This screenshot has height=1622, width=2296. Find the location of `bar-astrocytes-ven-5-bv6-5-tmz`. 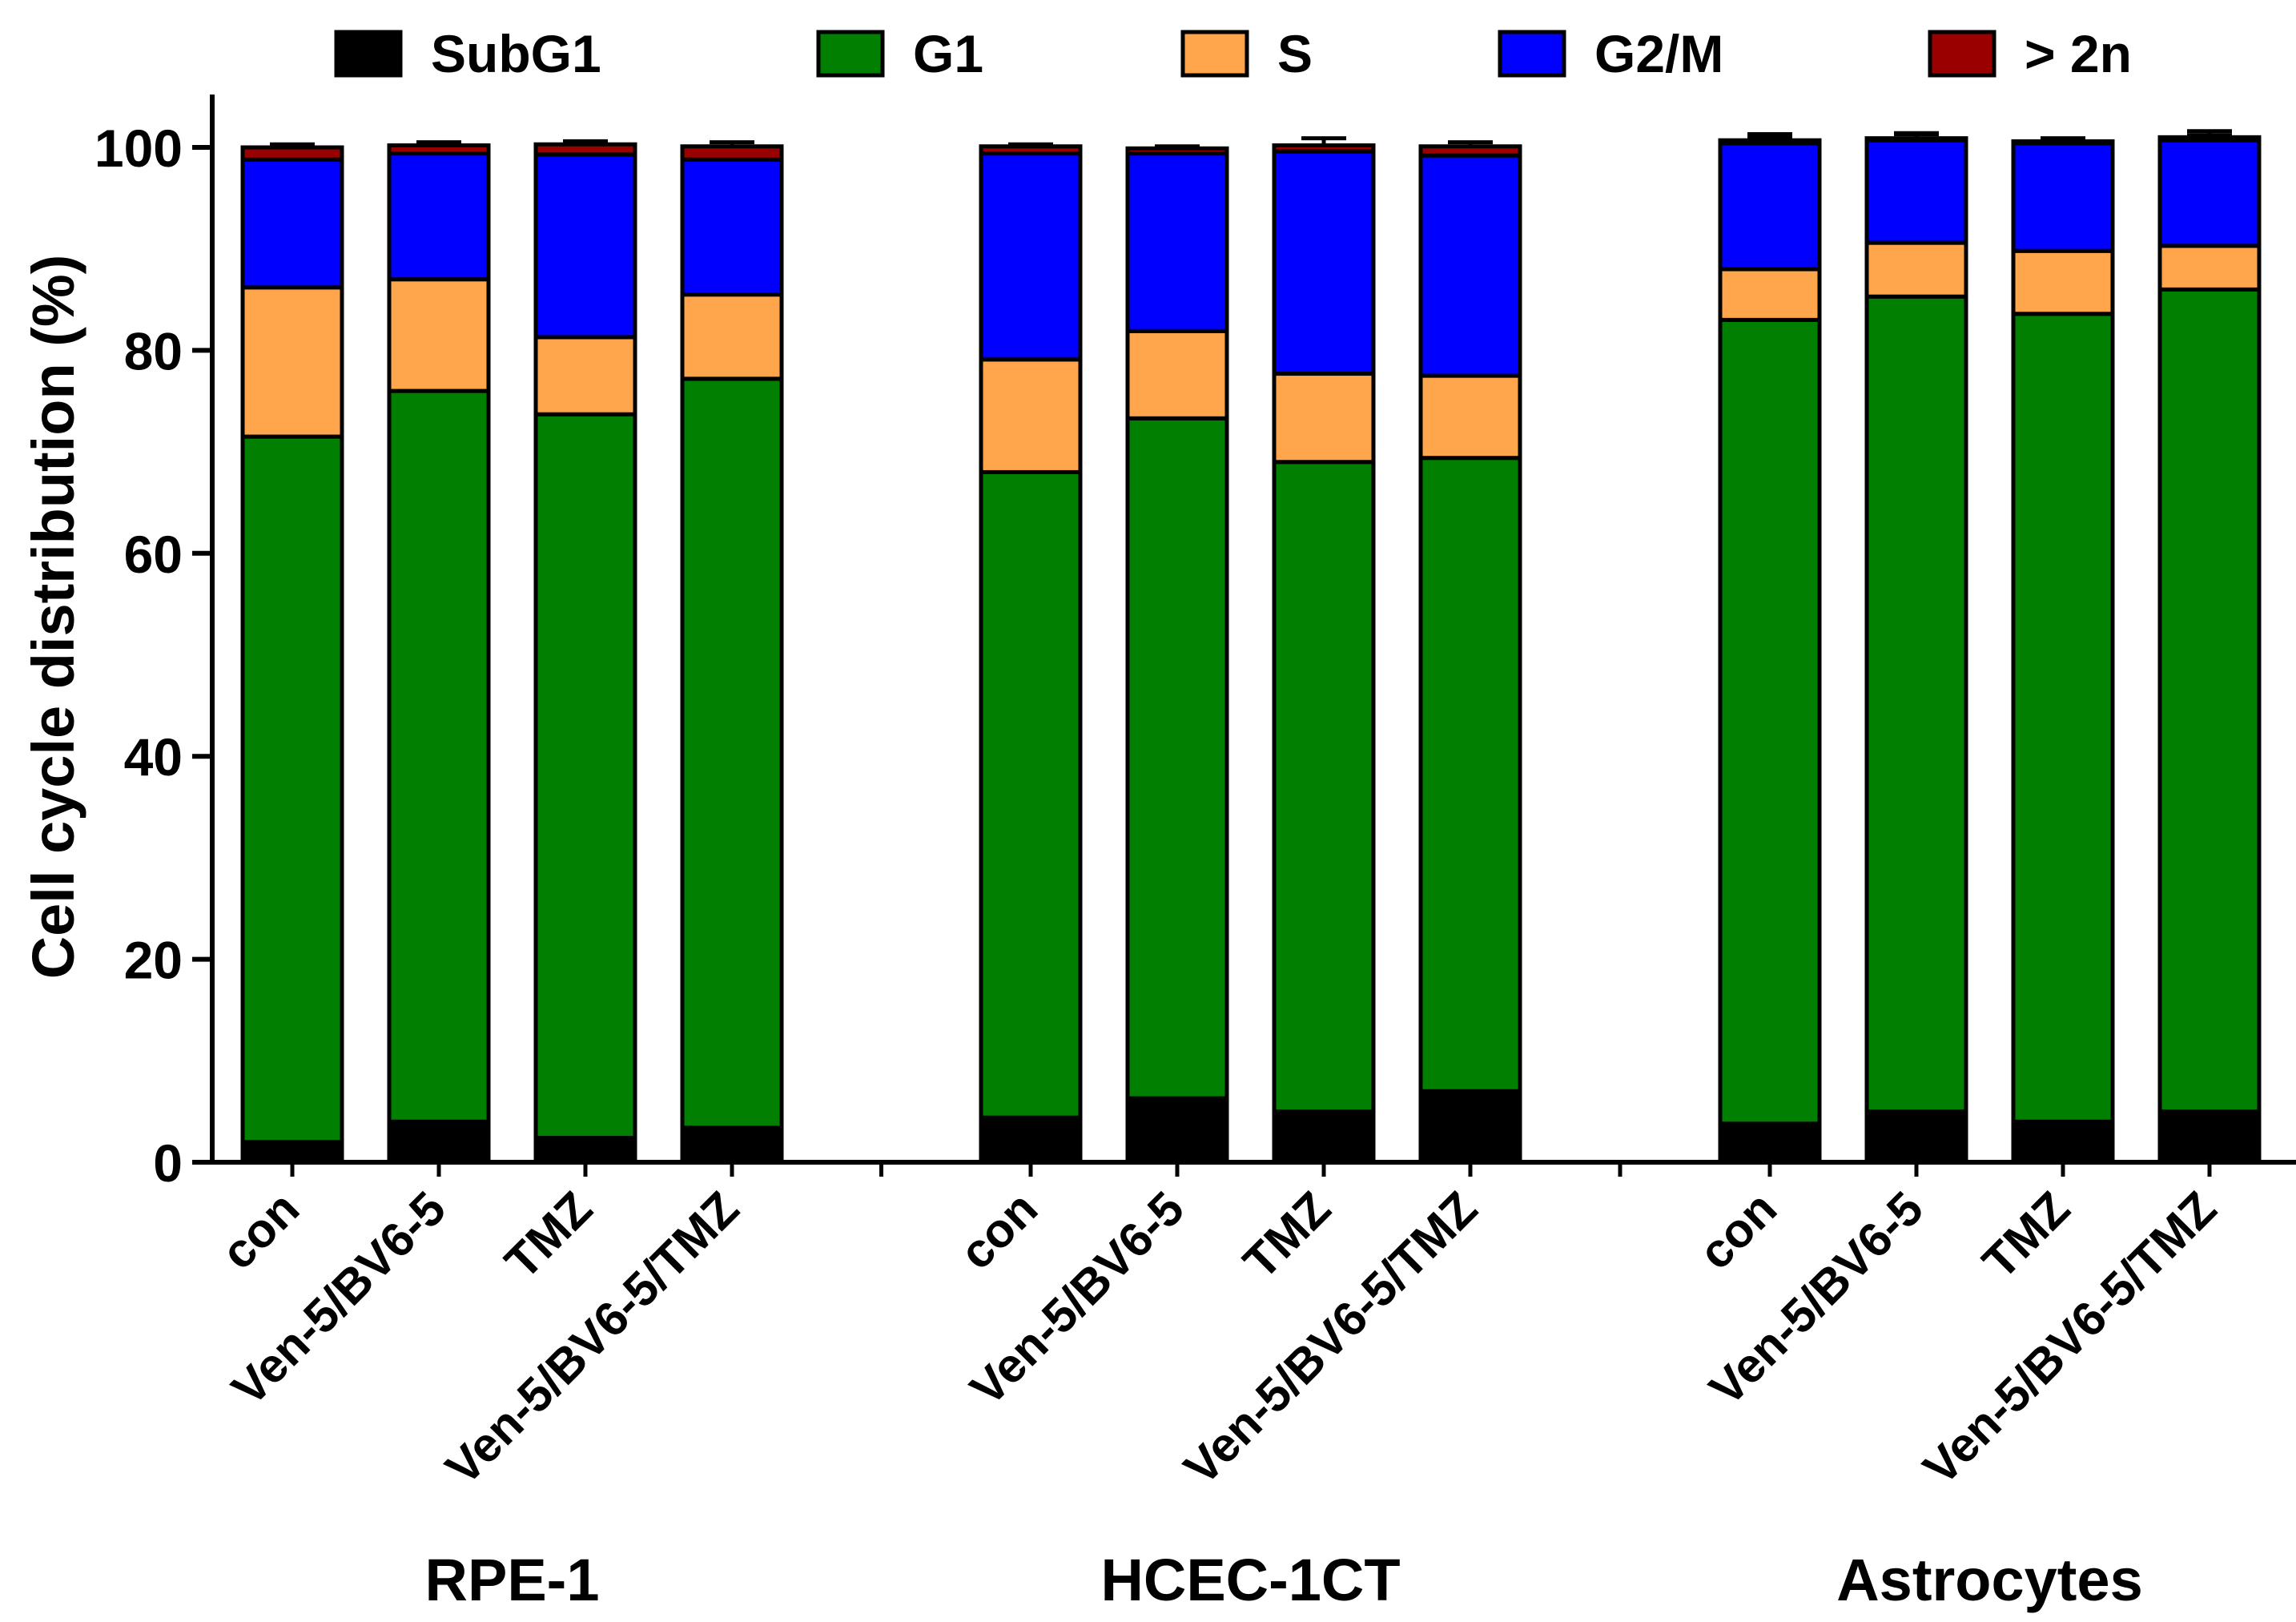

bar-astrocytes-ven-5-bv6-5-tmz is located at coordinates (2209, 647).